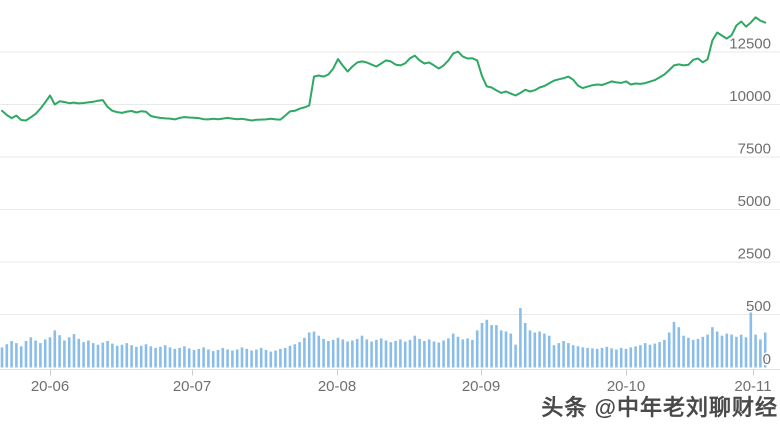 The image size is (780, 426). What do you see at coordinates (758, 306) in the screenshot?
I see `volume-axis-label-500: 500` at bounding box center [758, 306].